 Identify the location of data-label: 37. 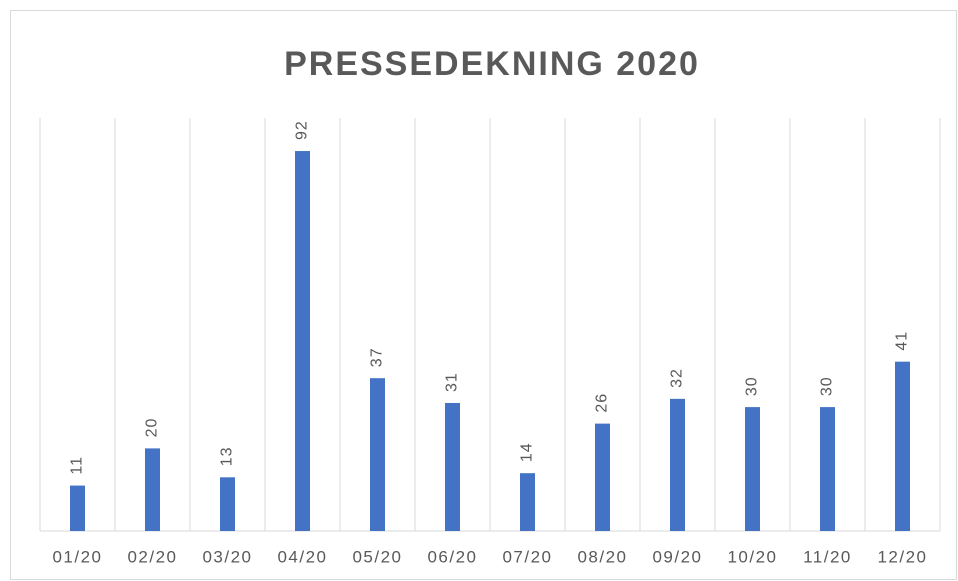
(377, 357).